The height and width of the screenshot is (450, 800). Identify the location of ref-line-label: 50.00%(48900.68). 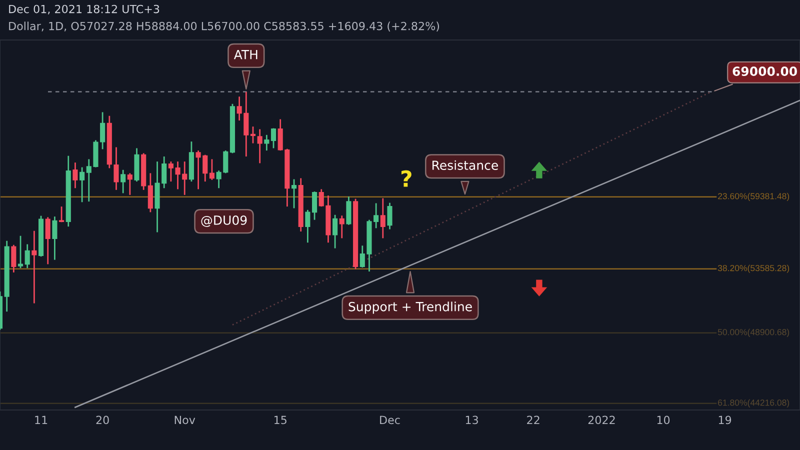
(754, 332).